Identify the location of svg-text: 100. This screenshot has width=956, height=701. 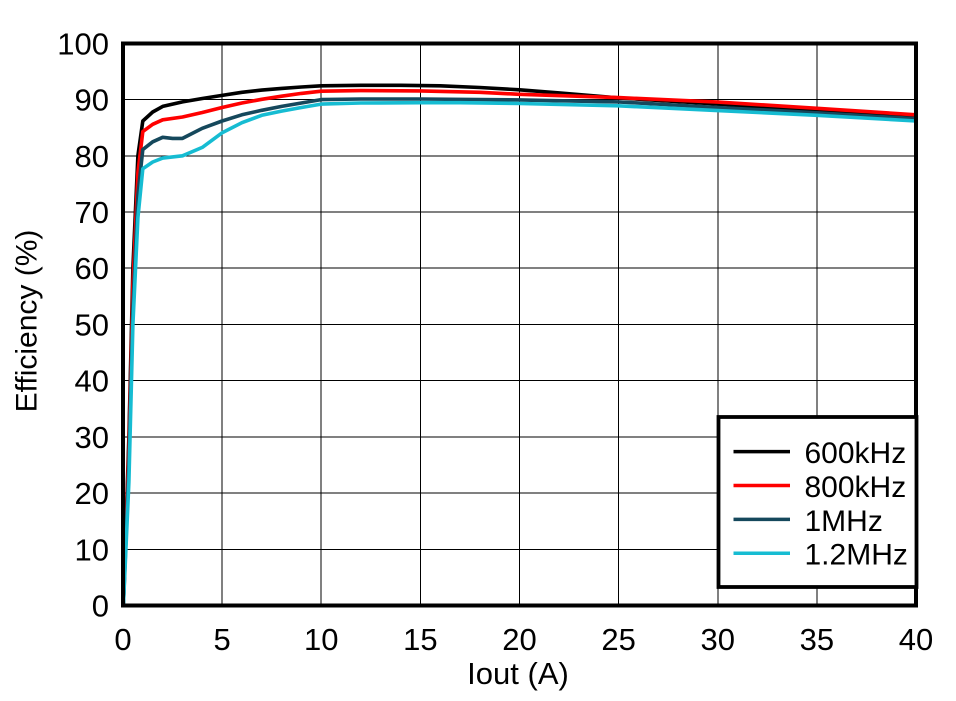
(83, 44).